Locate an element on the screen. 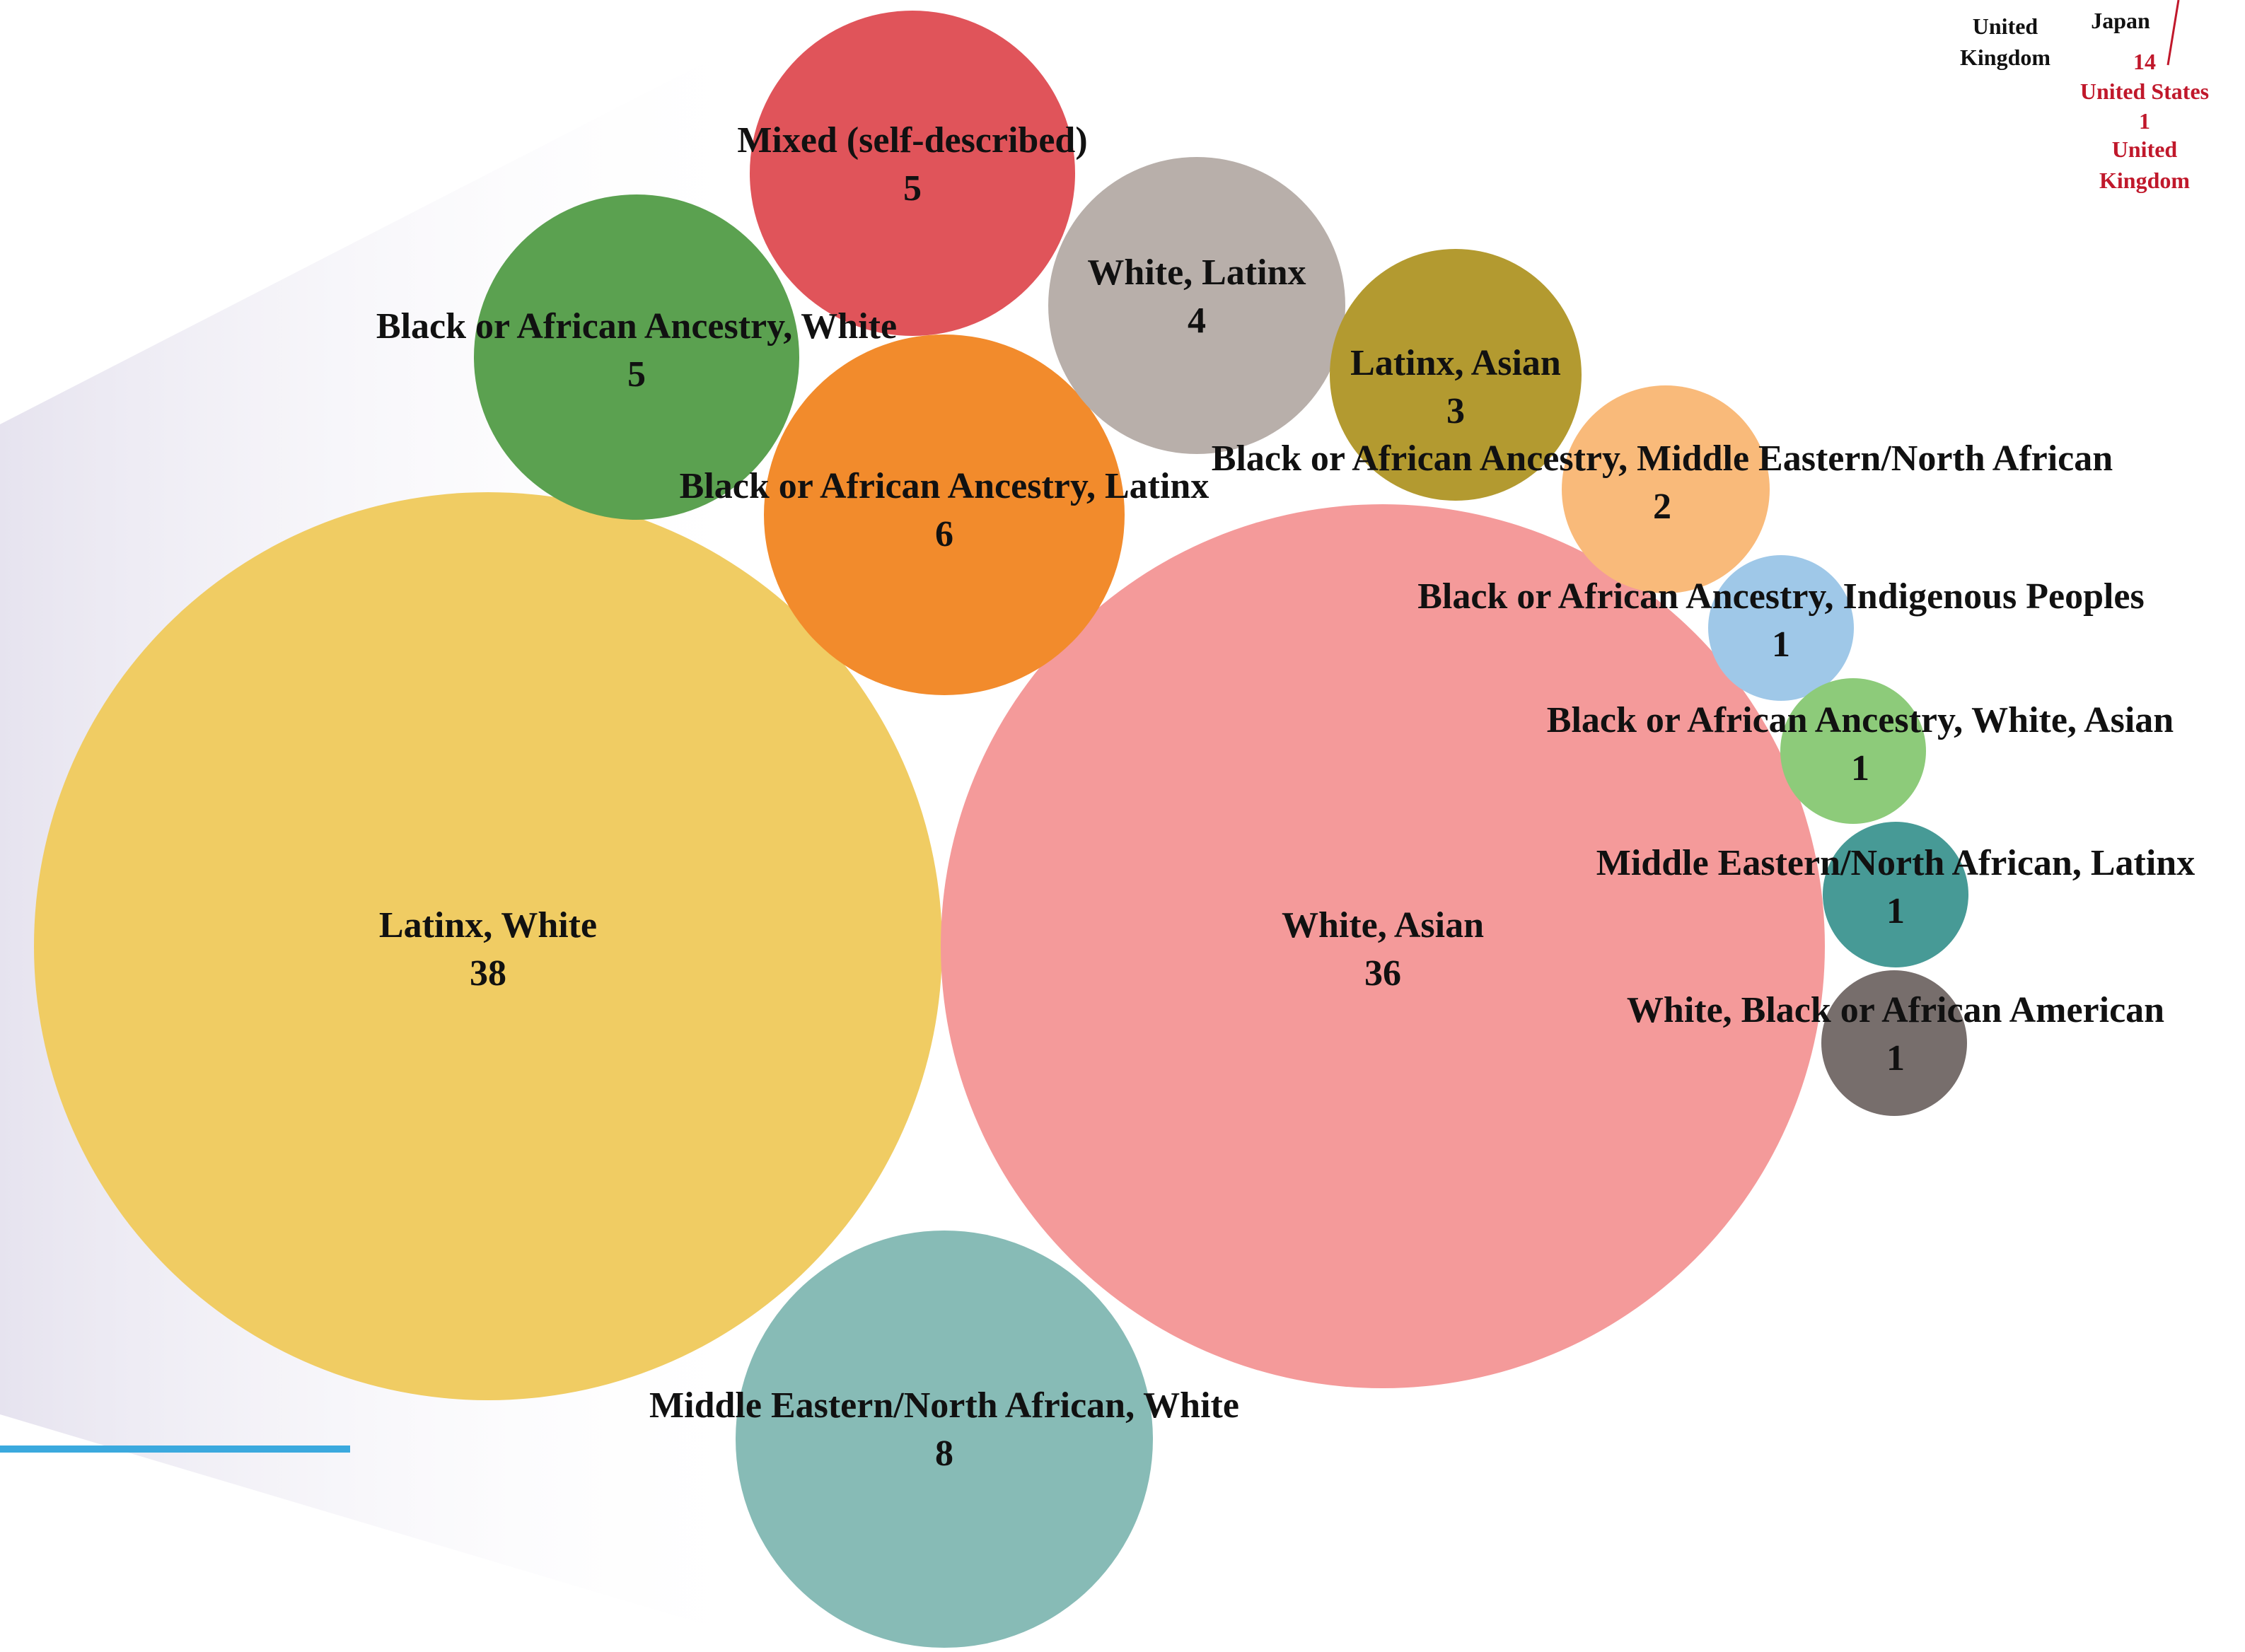 This screenshot has width=2245, height=1652. bubble-label-2: White, Asian is located at coordinates (1383, 926).